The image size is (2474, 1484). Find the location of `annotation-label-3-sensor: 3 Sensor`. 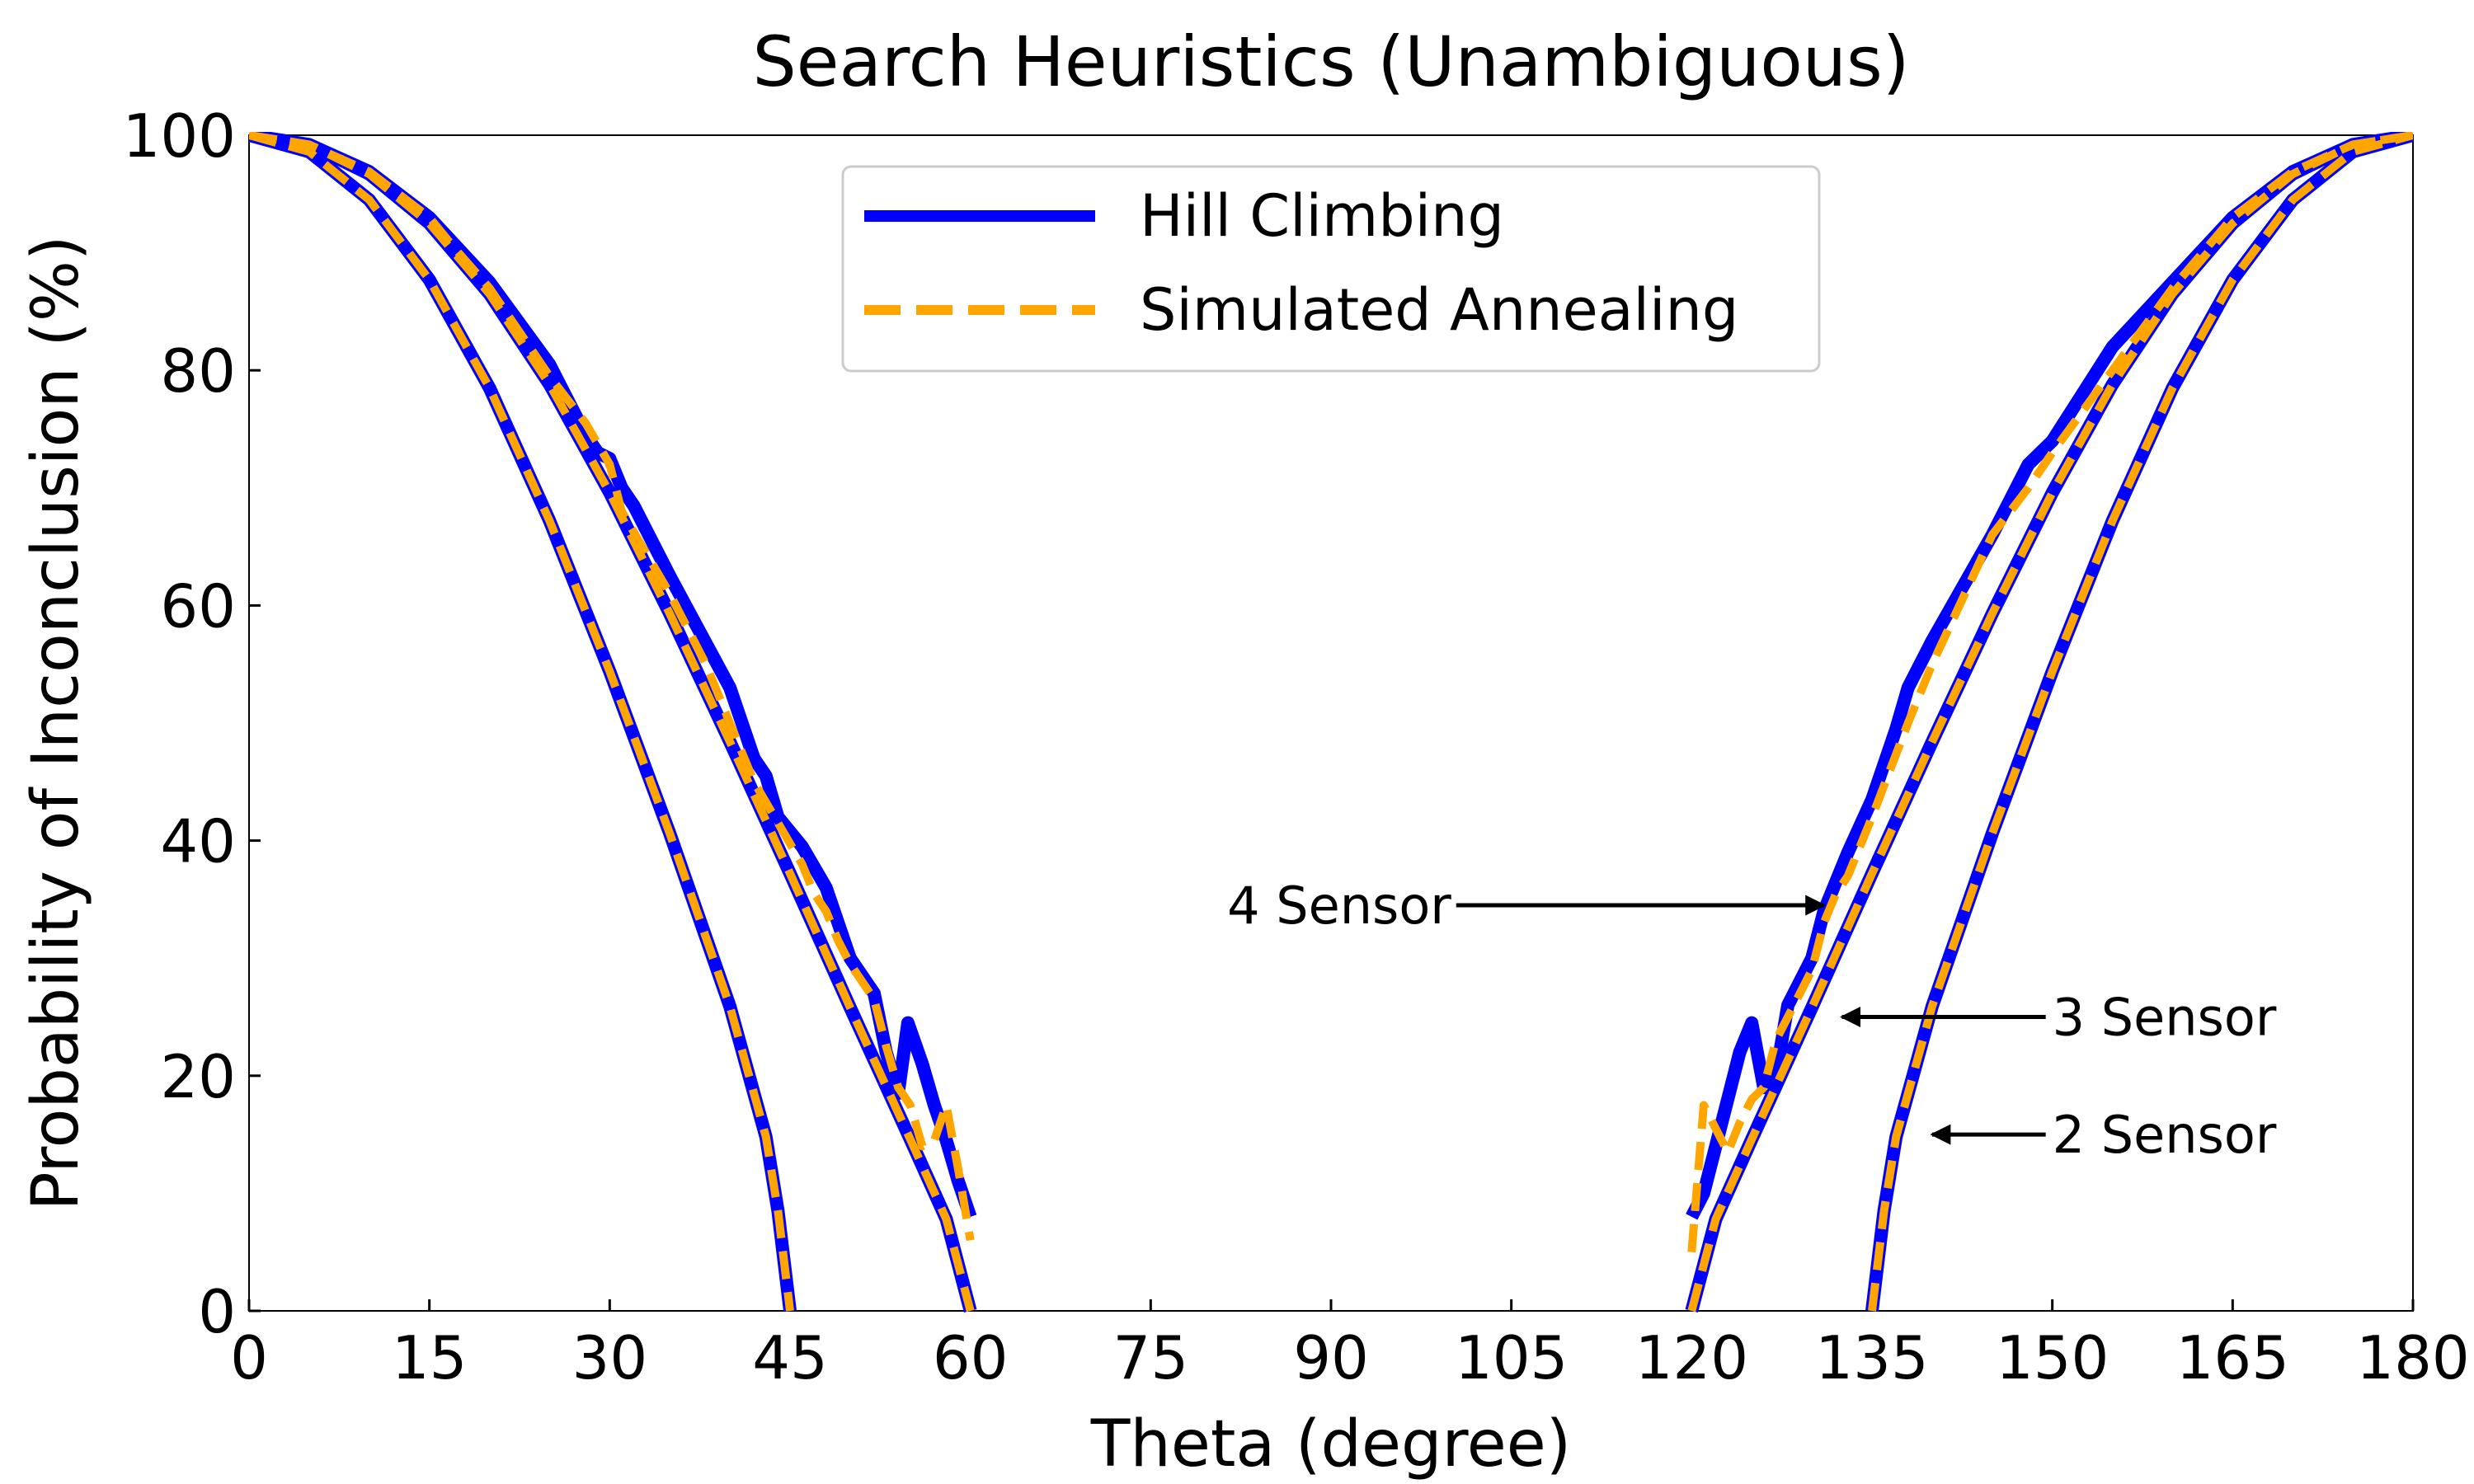

annotation-label-3-sensor: 3 Sensor is located at coordinates (2165, 1018).